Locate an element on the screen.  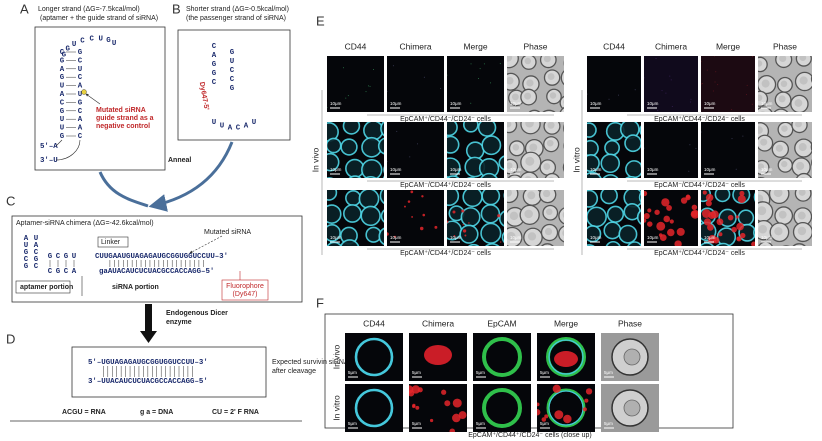
cell-ring is located at coordinates (374, 408).